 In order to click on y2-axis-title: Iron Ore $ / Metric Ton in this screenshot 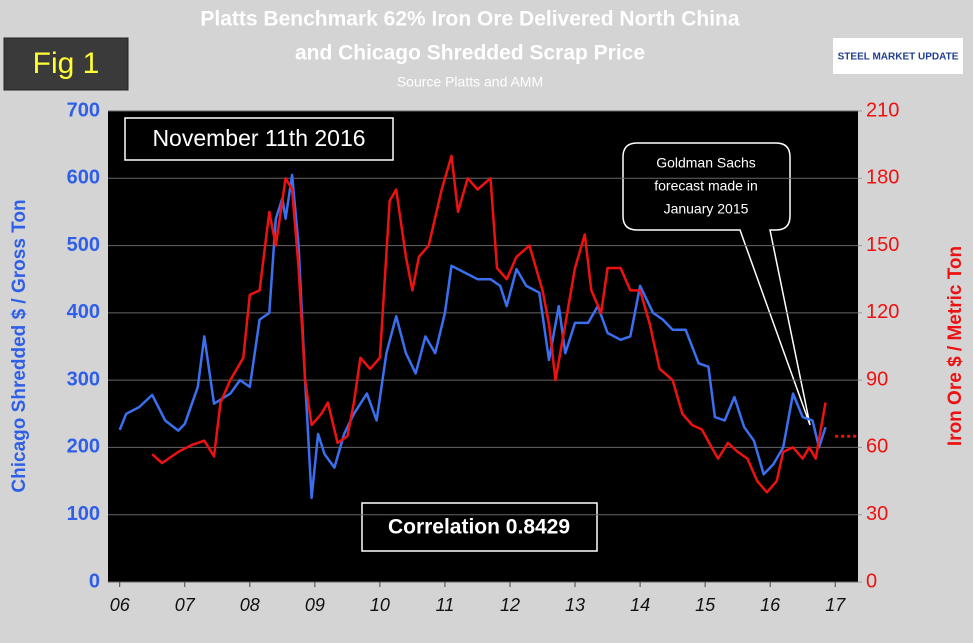, I will do `click(955, 346)`.